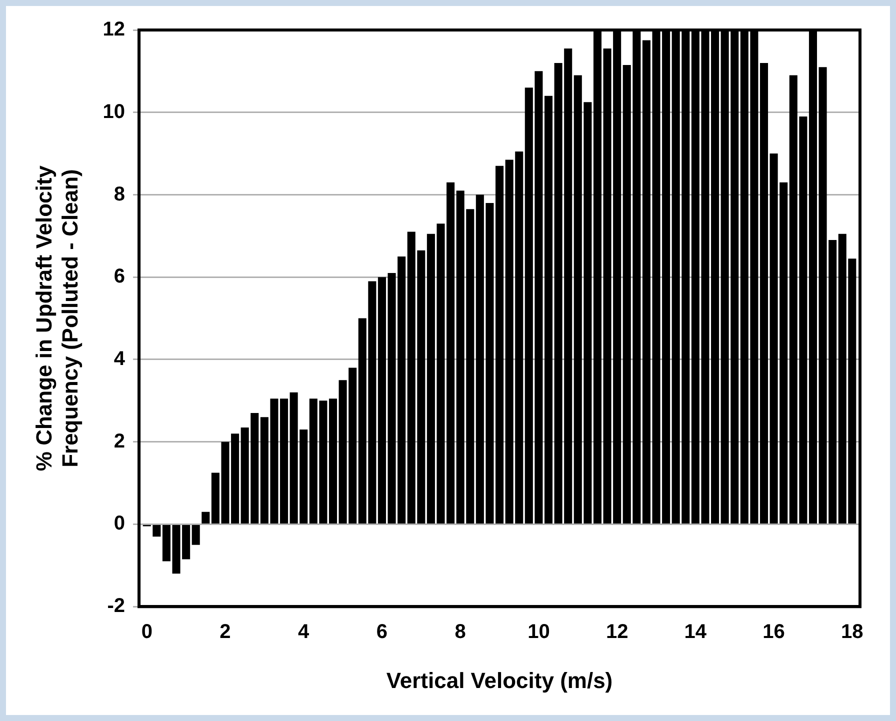 Image resolution: width=896 pixels, height=721 pixels. Describe the element at coordinates (696, 632) in the screenshot. I see `x-tick-label: 14` at that location.